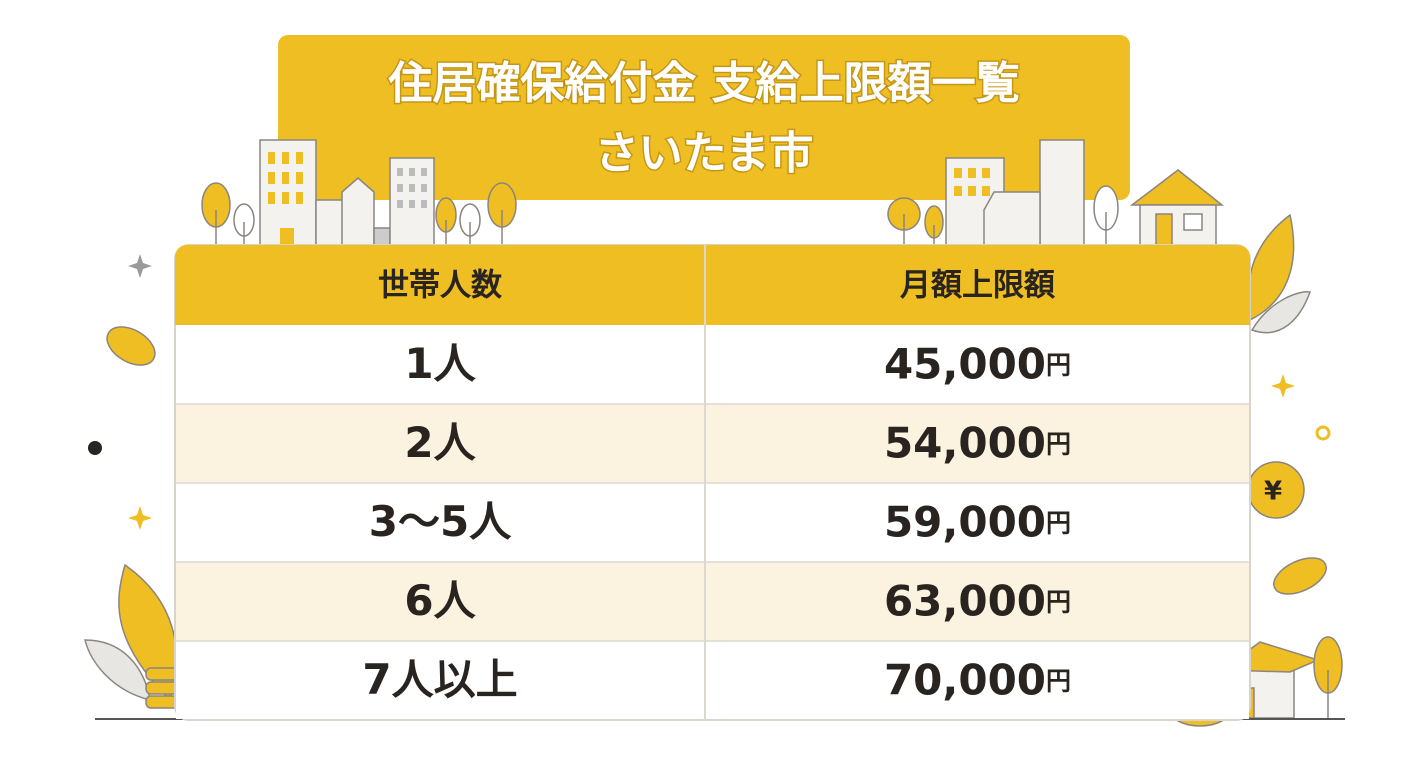 This screenshot has width=1408, height=768. I want to click on header-row, so click(712, 285).